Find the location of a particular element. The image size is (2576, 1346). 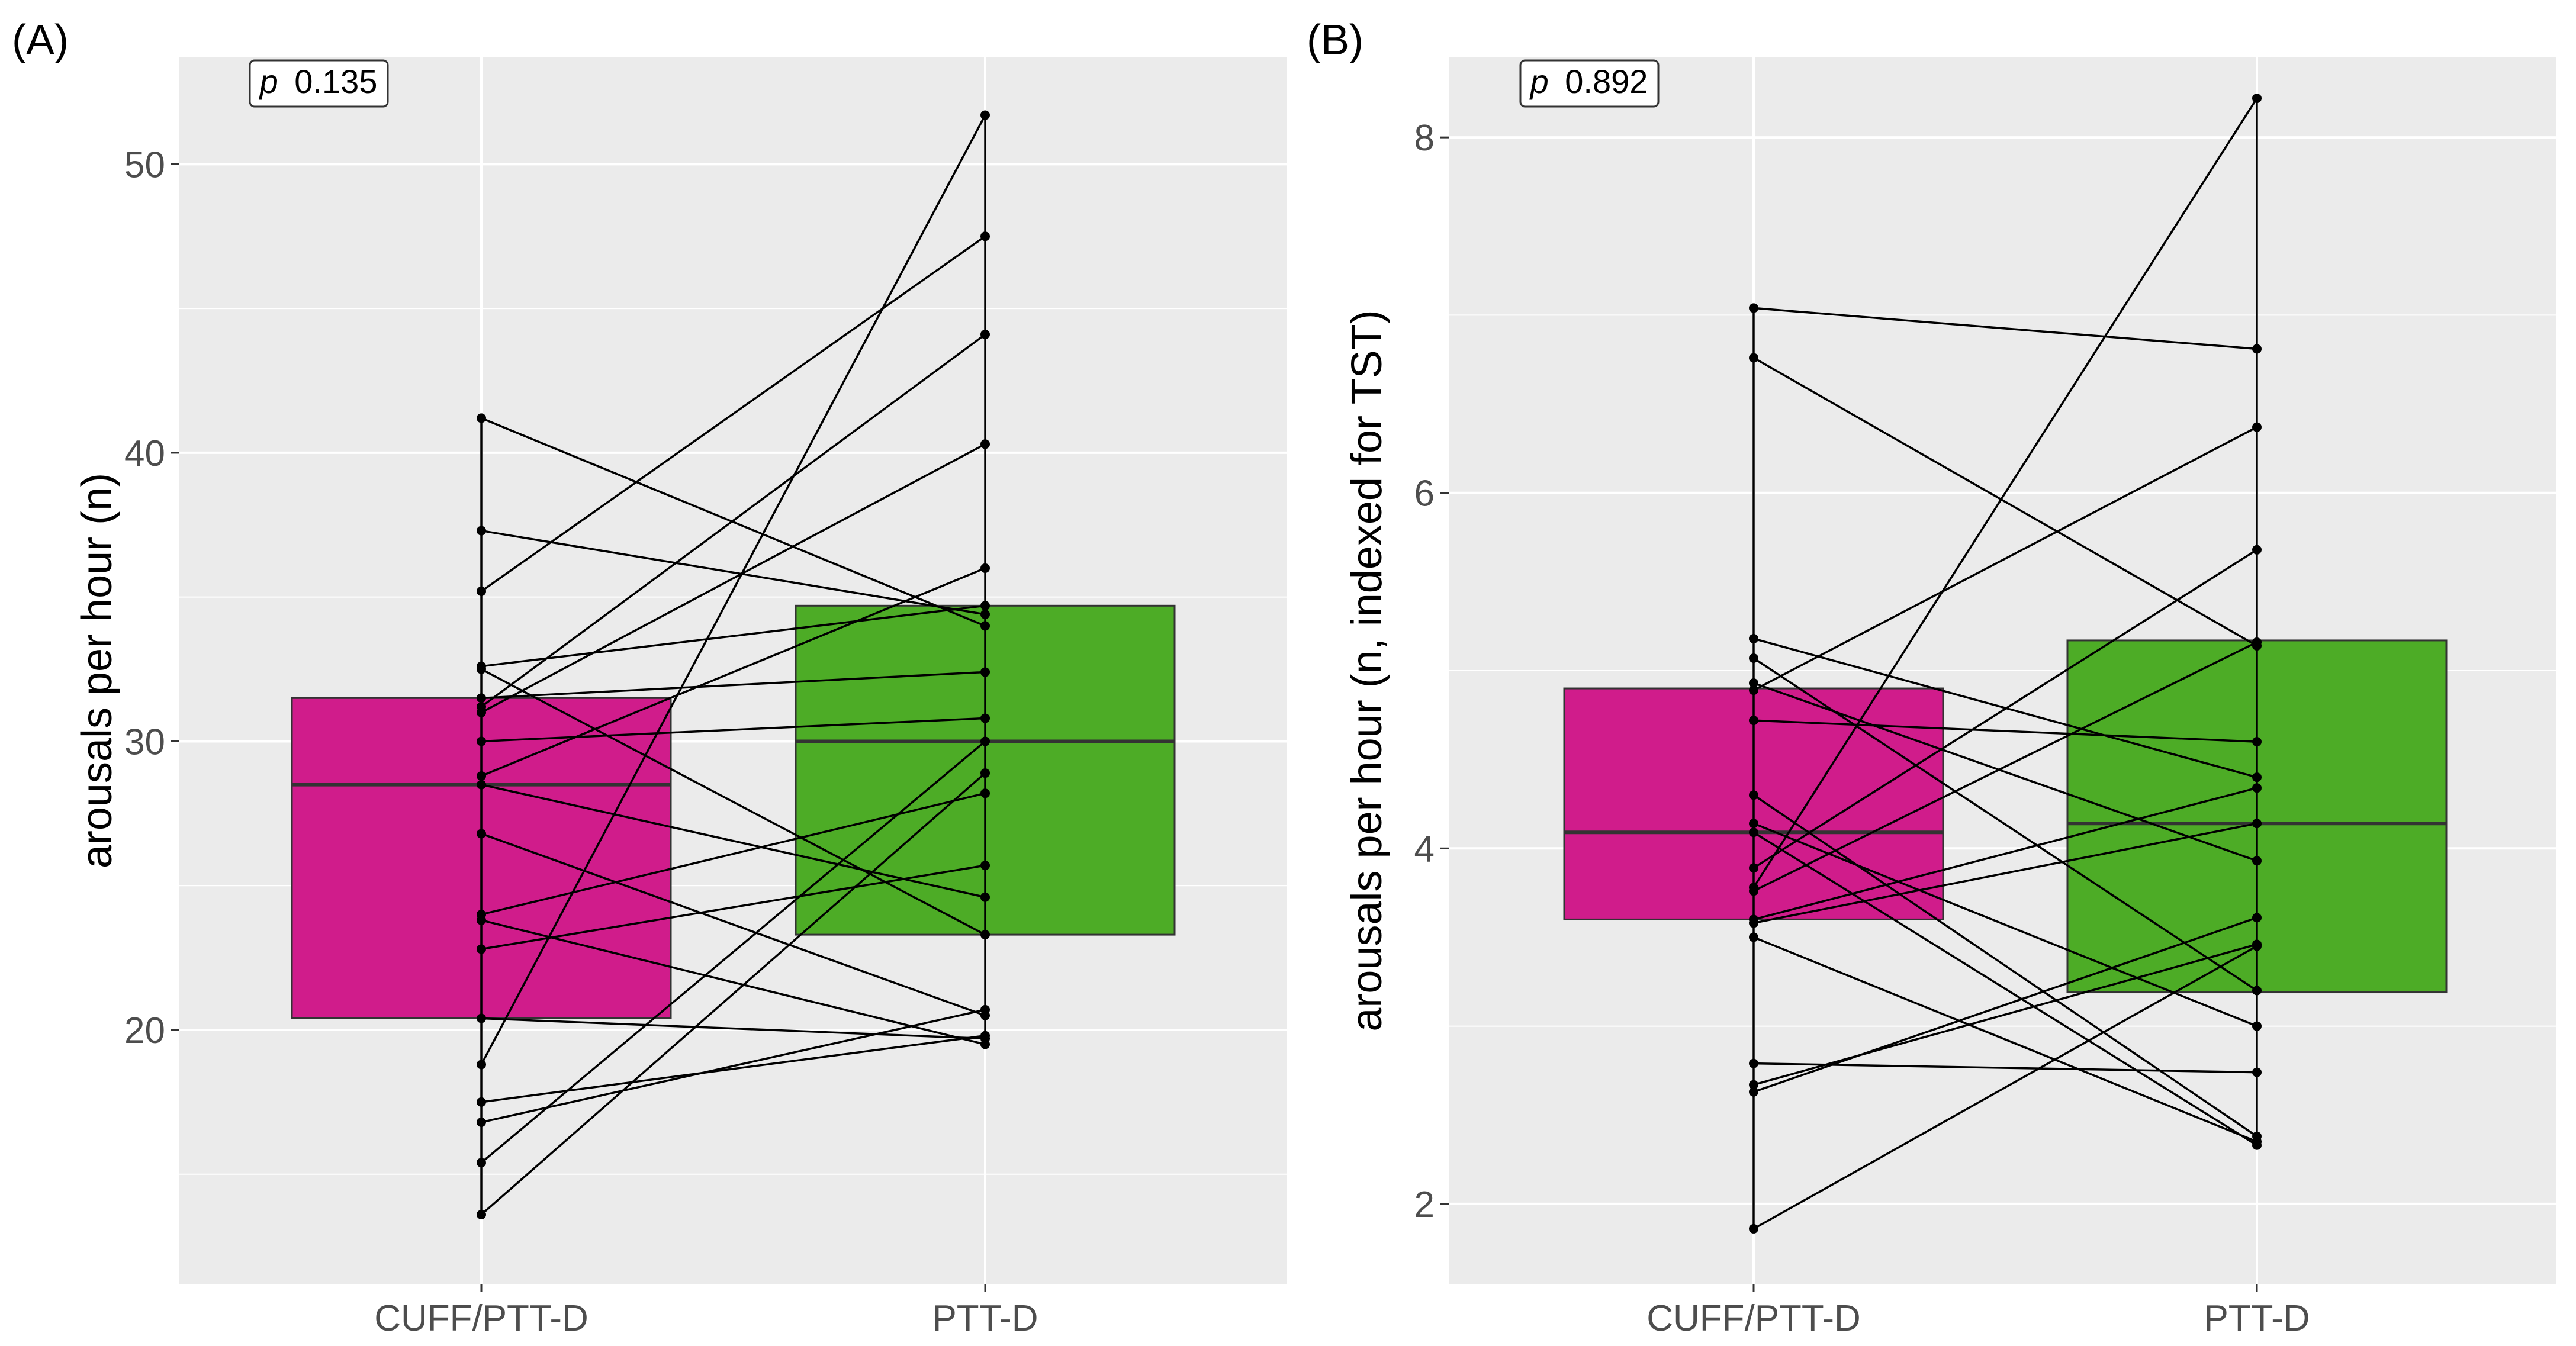

svg-text: p 0.135 is located at coordinates (318, 81).